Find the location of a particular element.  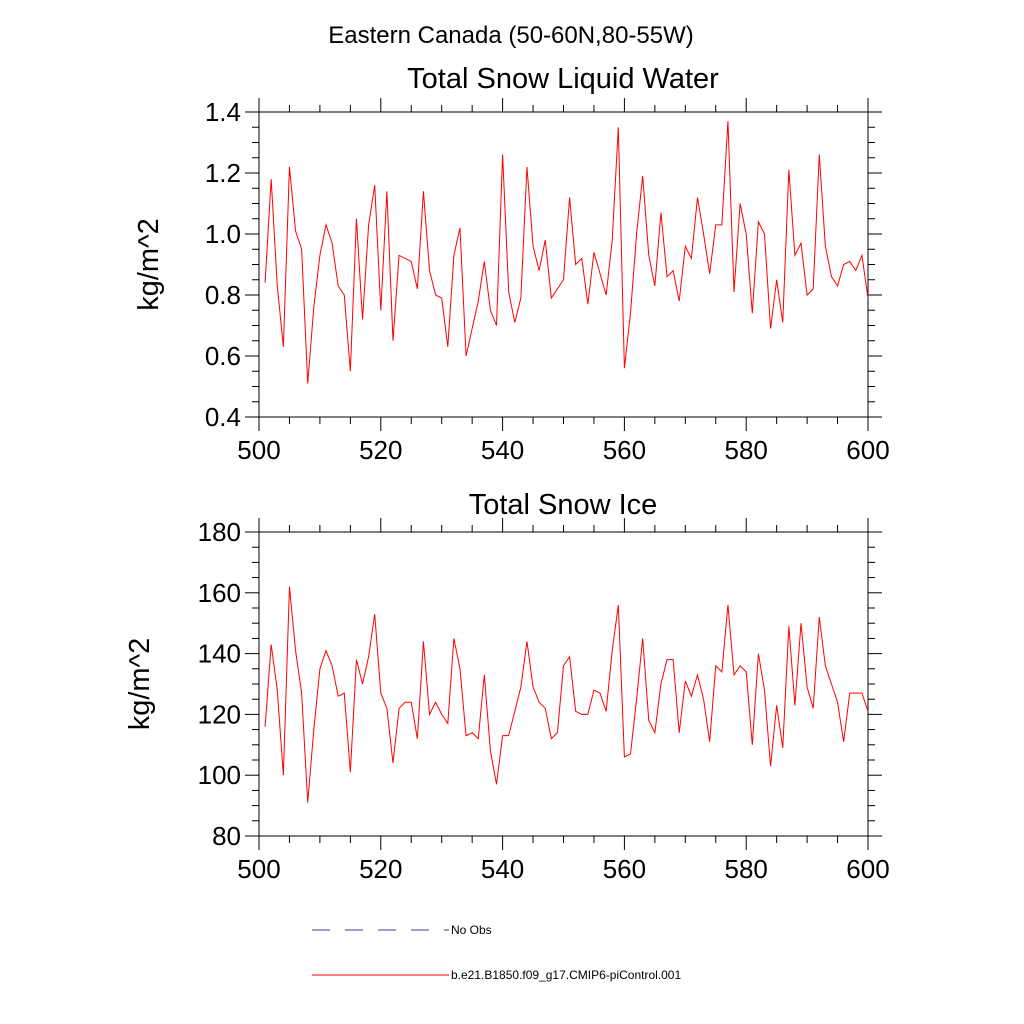

y-tick-label: 1.4 is located at coordinates (223, 112).